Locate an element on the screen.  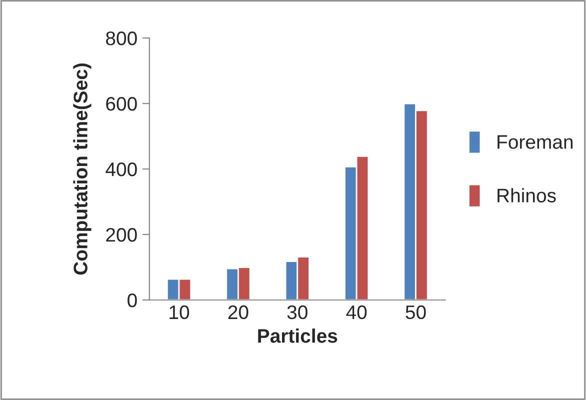
y-tick-label: 400 is located at coordinates (121, 169).